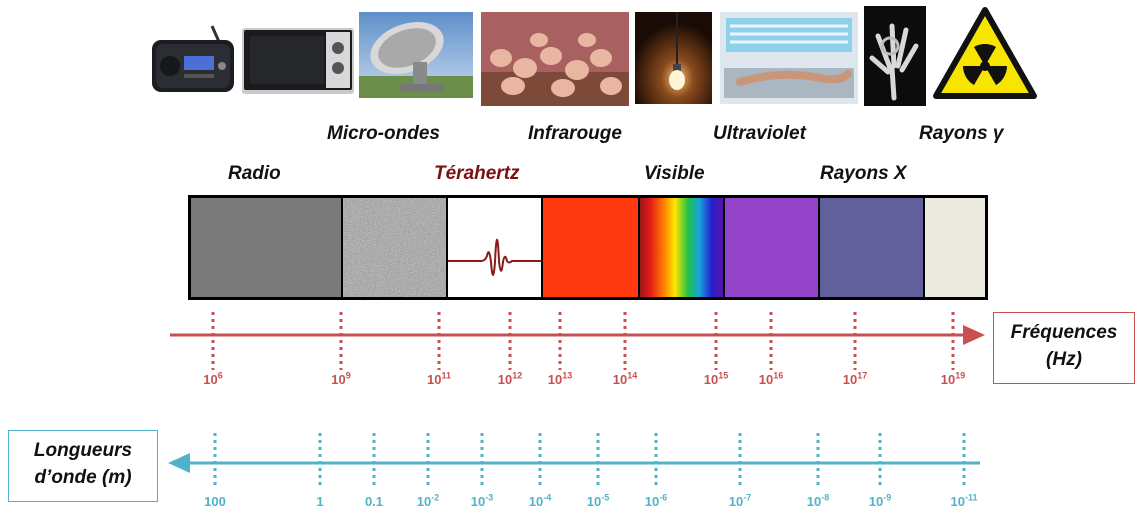 Image resolution: width=1142 pixels, height=516 pixels. Describe the element at coordinates (555, 59) in the screenshot. I see `infrared-heat-lamp-chicks-icon` at that location.